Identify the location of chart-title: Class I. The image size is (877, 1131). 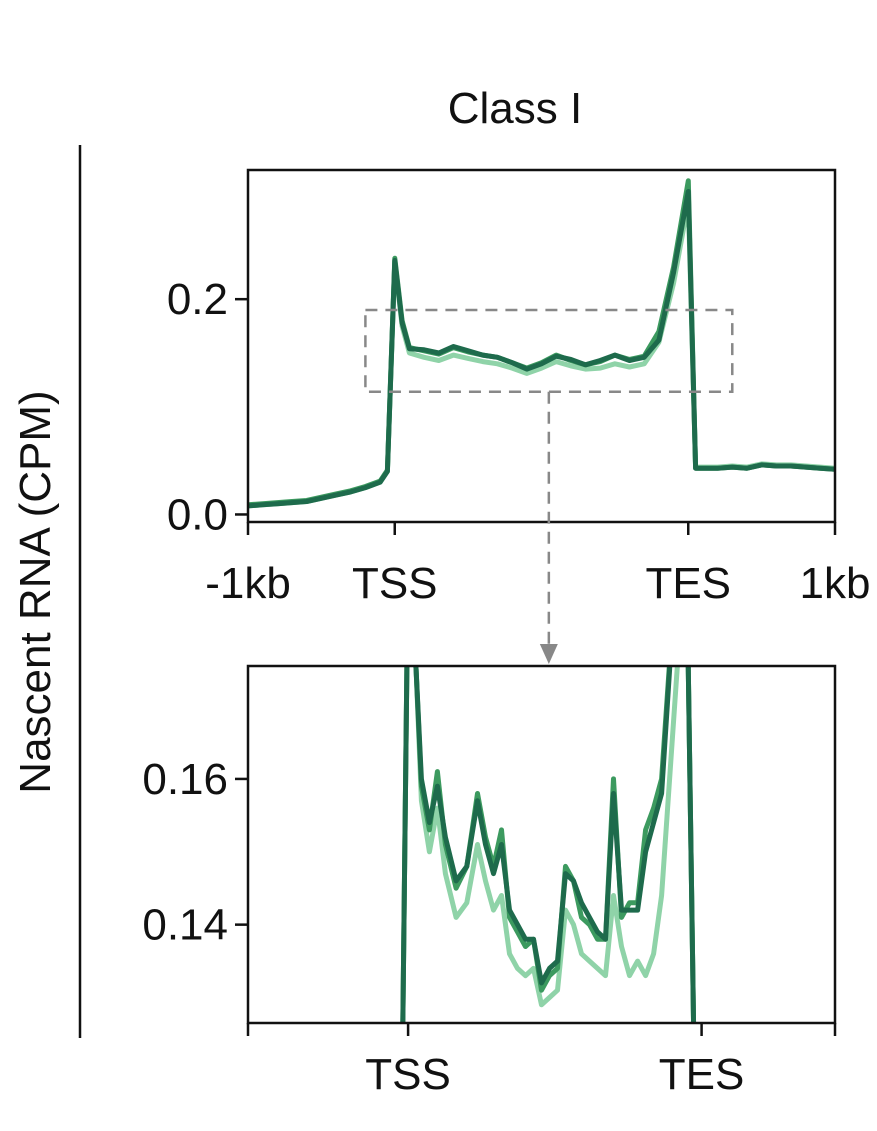
(515, 108).